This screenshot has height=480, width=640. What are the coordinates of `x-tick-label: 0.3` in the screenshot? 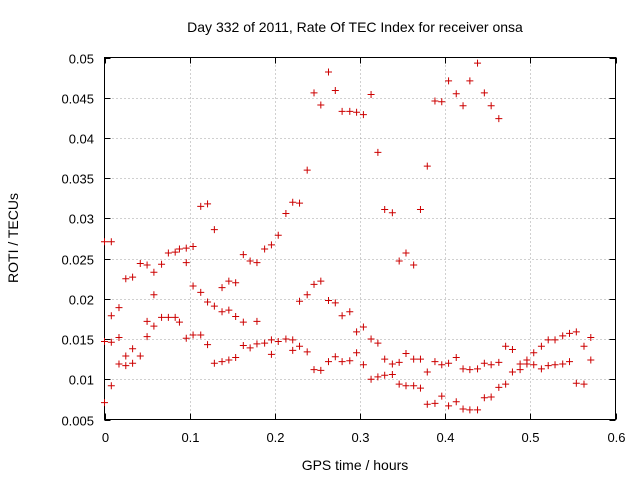 It's located at (360, 437).